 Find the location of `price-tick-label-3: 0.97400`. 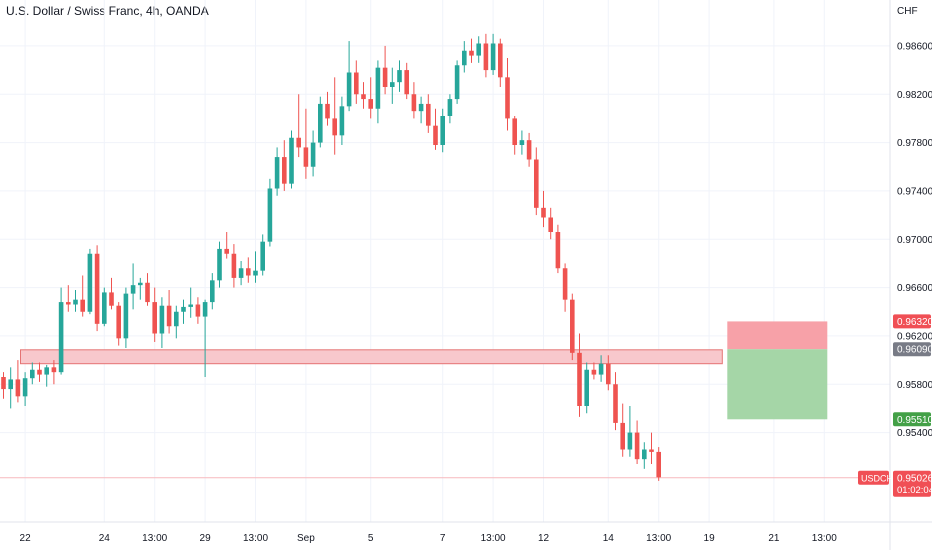

price-tick-label-3: 0.97400 is located at coordinates (914, 191).